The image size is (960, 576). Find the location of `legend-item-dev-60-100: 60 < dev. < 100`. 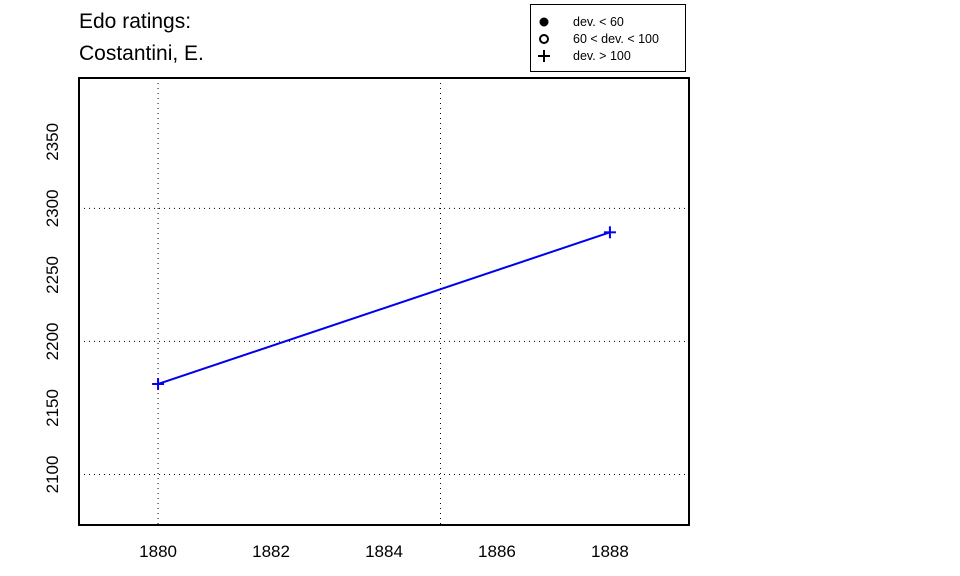

legend-item-dev-60-100: 60 < dev. < 100 is located at coordinates (608, 39).